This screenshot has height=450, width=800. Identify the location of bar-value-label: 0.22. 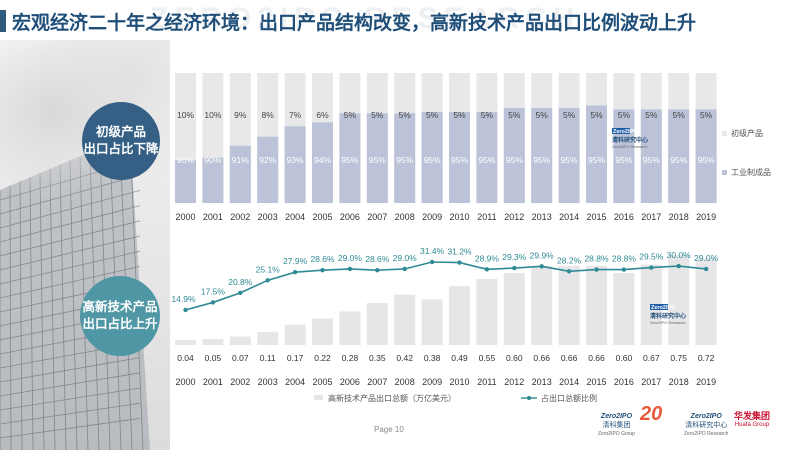
(322, 358).